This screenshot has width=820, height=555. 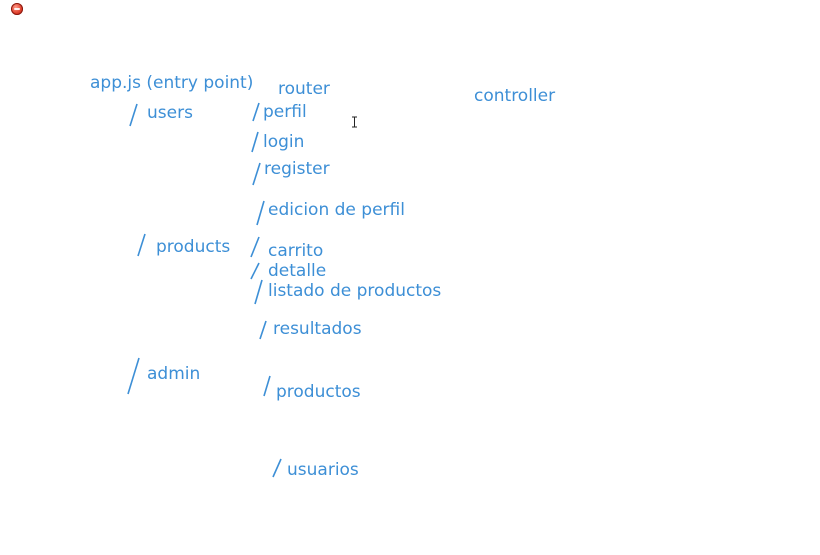 I want to click on register-label: register, so click(x=297, y=169).